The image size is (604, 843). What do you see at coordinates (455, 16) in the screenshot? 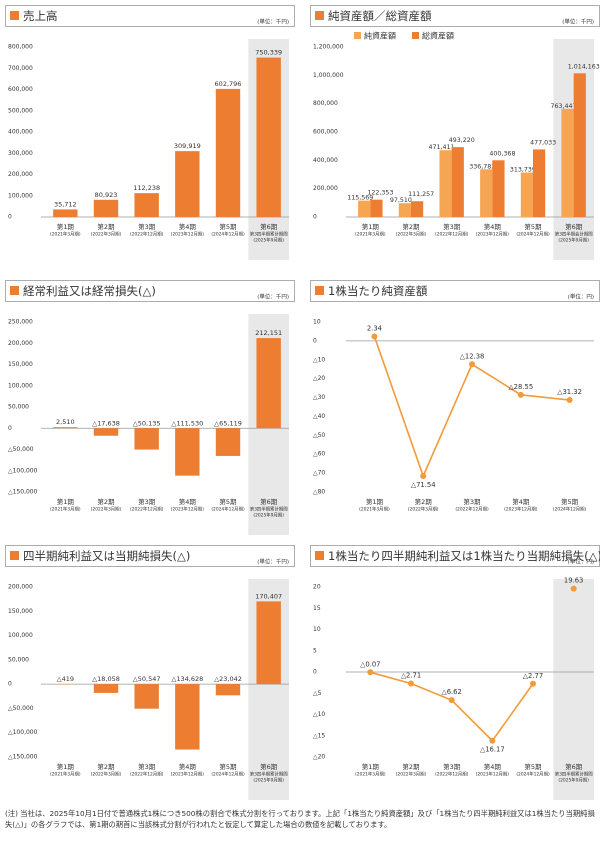
I see `header-box` at bounding box center [455, 16].